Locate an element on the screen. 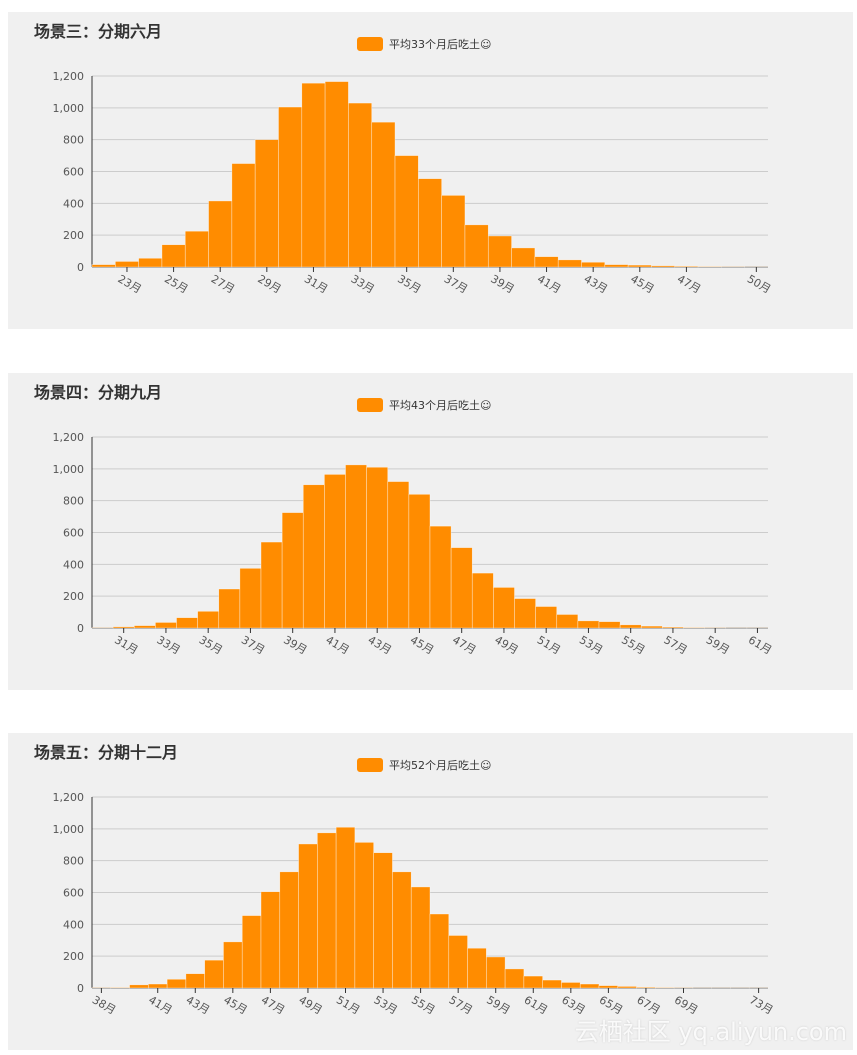 Image resolution: width=857 pixels, height=1055 pixels. x-tick-label: 23月 is located at coordinates (129, 284).